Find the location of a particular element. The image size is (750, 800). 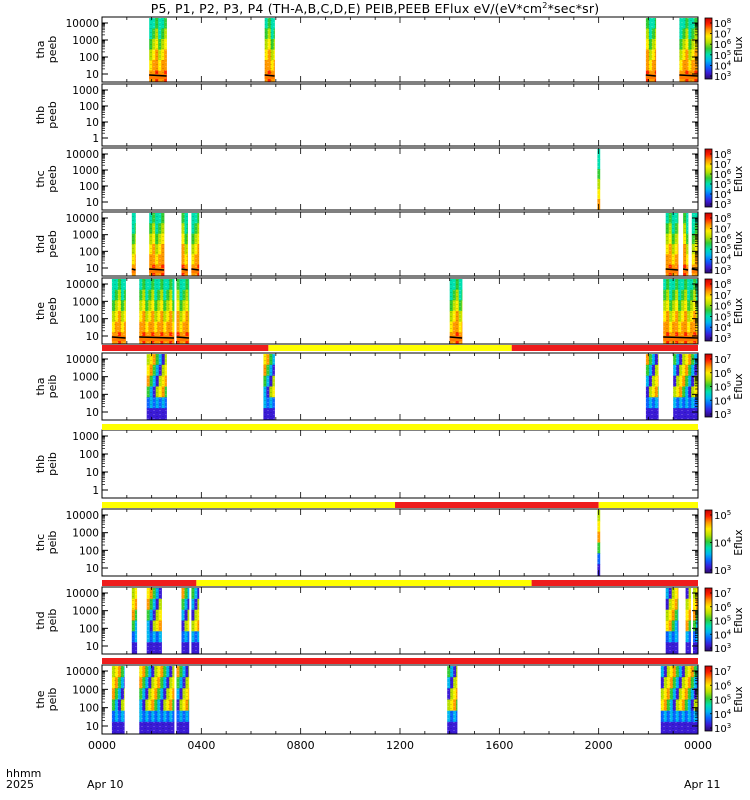

panel-ylabel: peib is located at coordinates (52, 621).